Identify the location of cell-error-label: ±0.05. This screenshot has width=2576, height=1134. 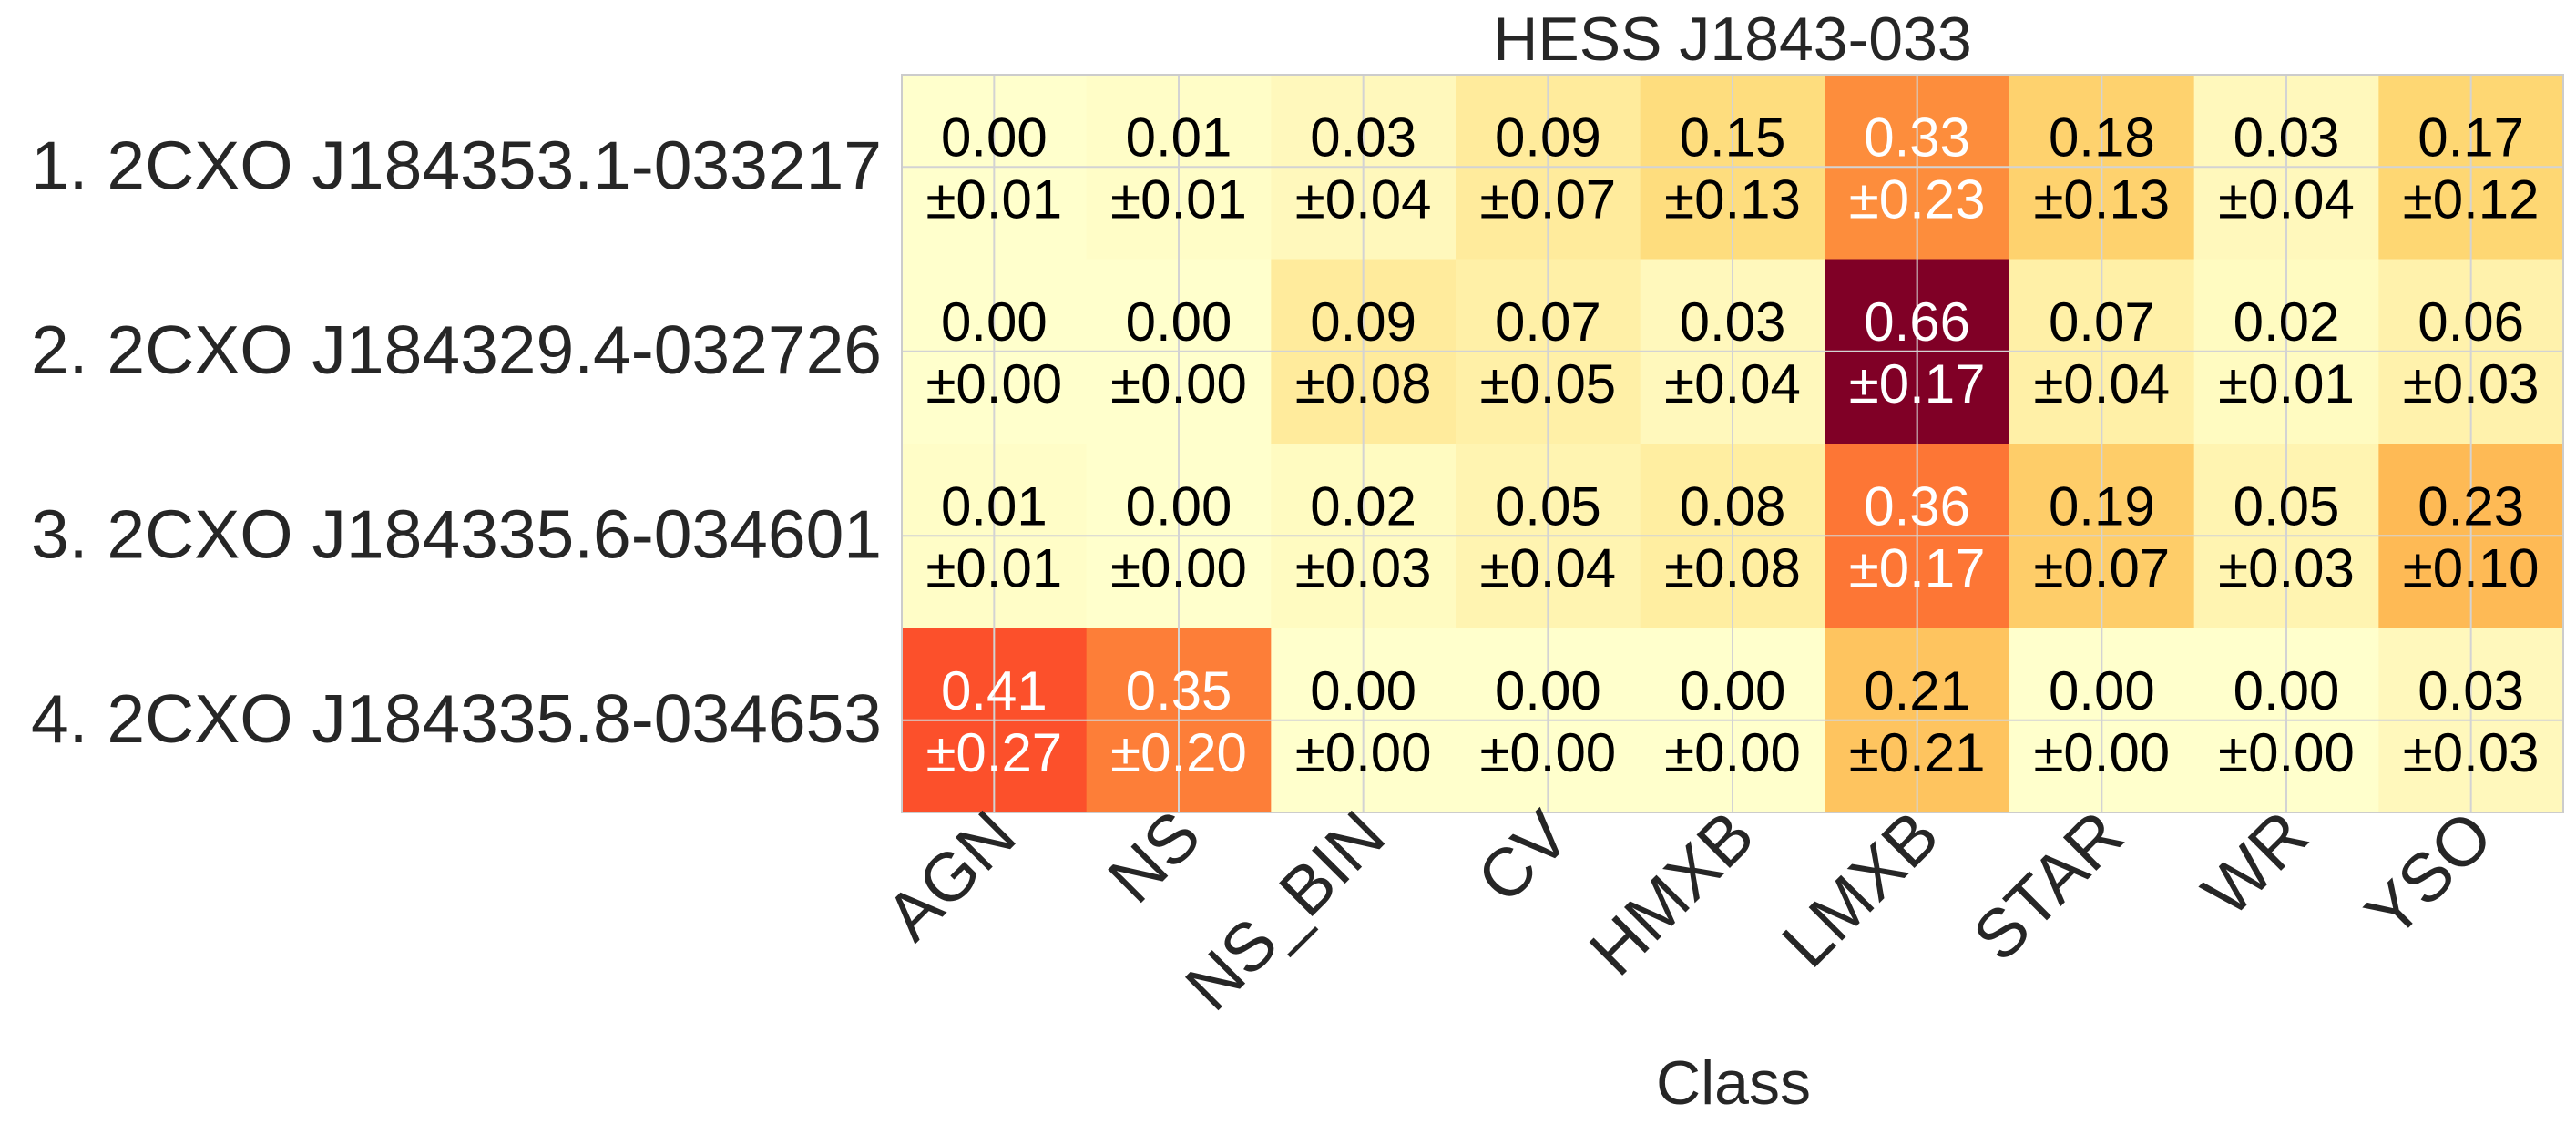
(1547, 383).